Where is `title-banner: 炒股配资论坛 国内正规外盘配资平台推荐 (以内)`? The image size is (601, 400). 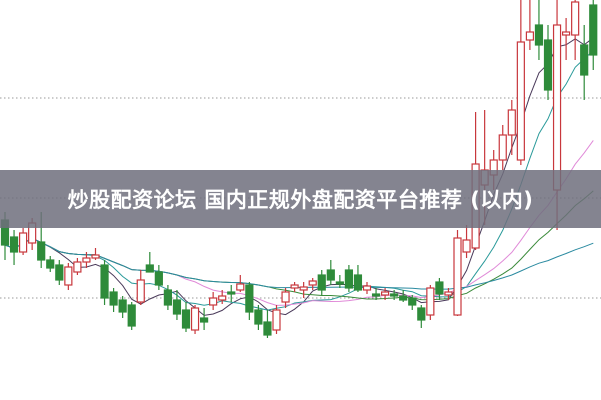 title-banner: 炒股配资论坛 国内正规外盘配资平台推荐 (以内) is located at coordinates (300, 199).